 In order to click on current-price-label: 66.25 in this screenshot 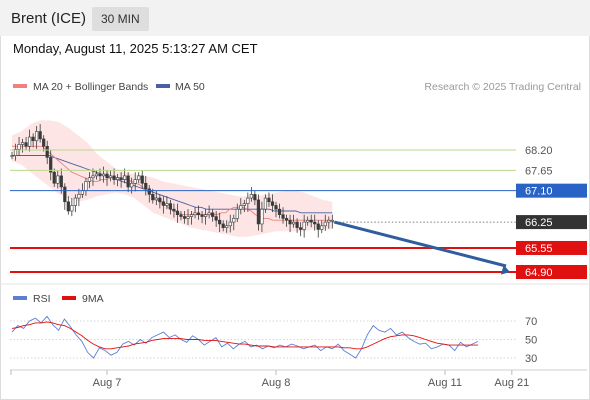, I will do `click(539, 223)`.